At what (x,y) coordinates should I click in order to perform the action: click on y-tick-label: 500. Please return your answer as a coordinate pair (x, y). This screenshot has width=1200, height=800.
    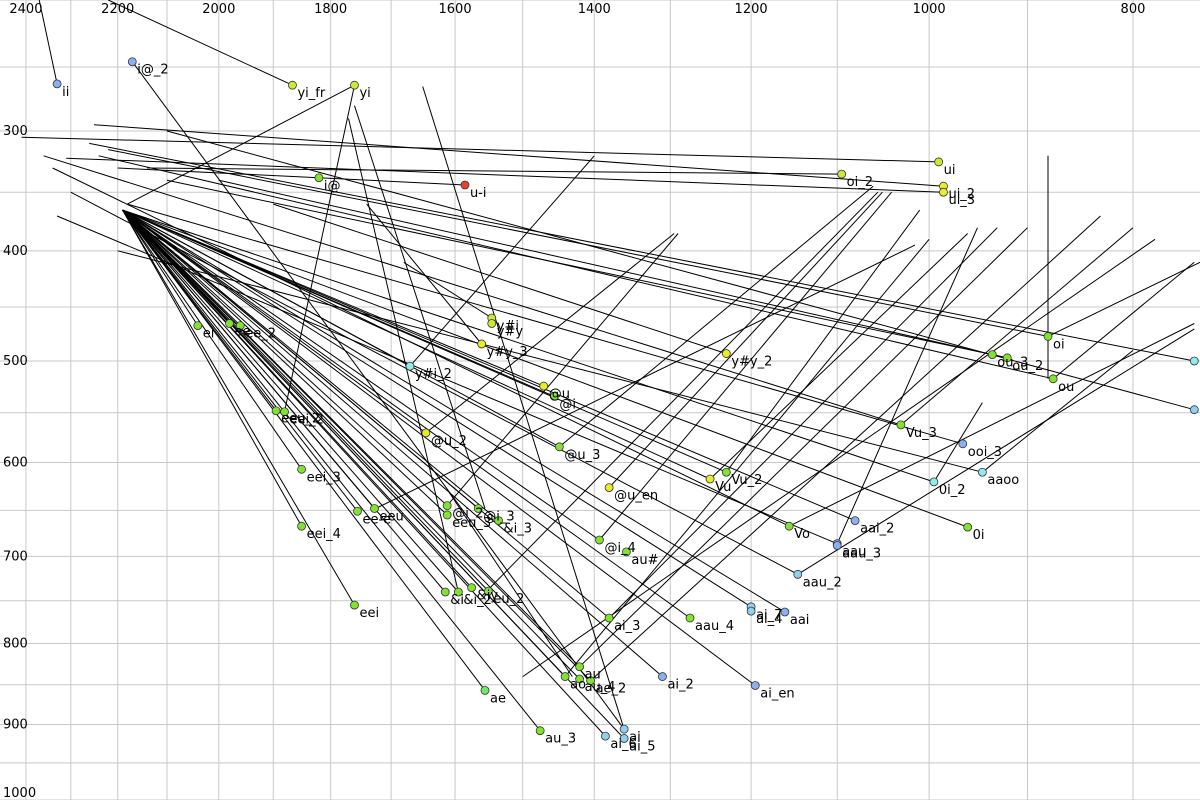
    Looking at the image, I should click on (15, 361).